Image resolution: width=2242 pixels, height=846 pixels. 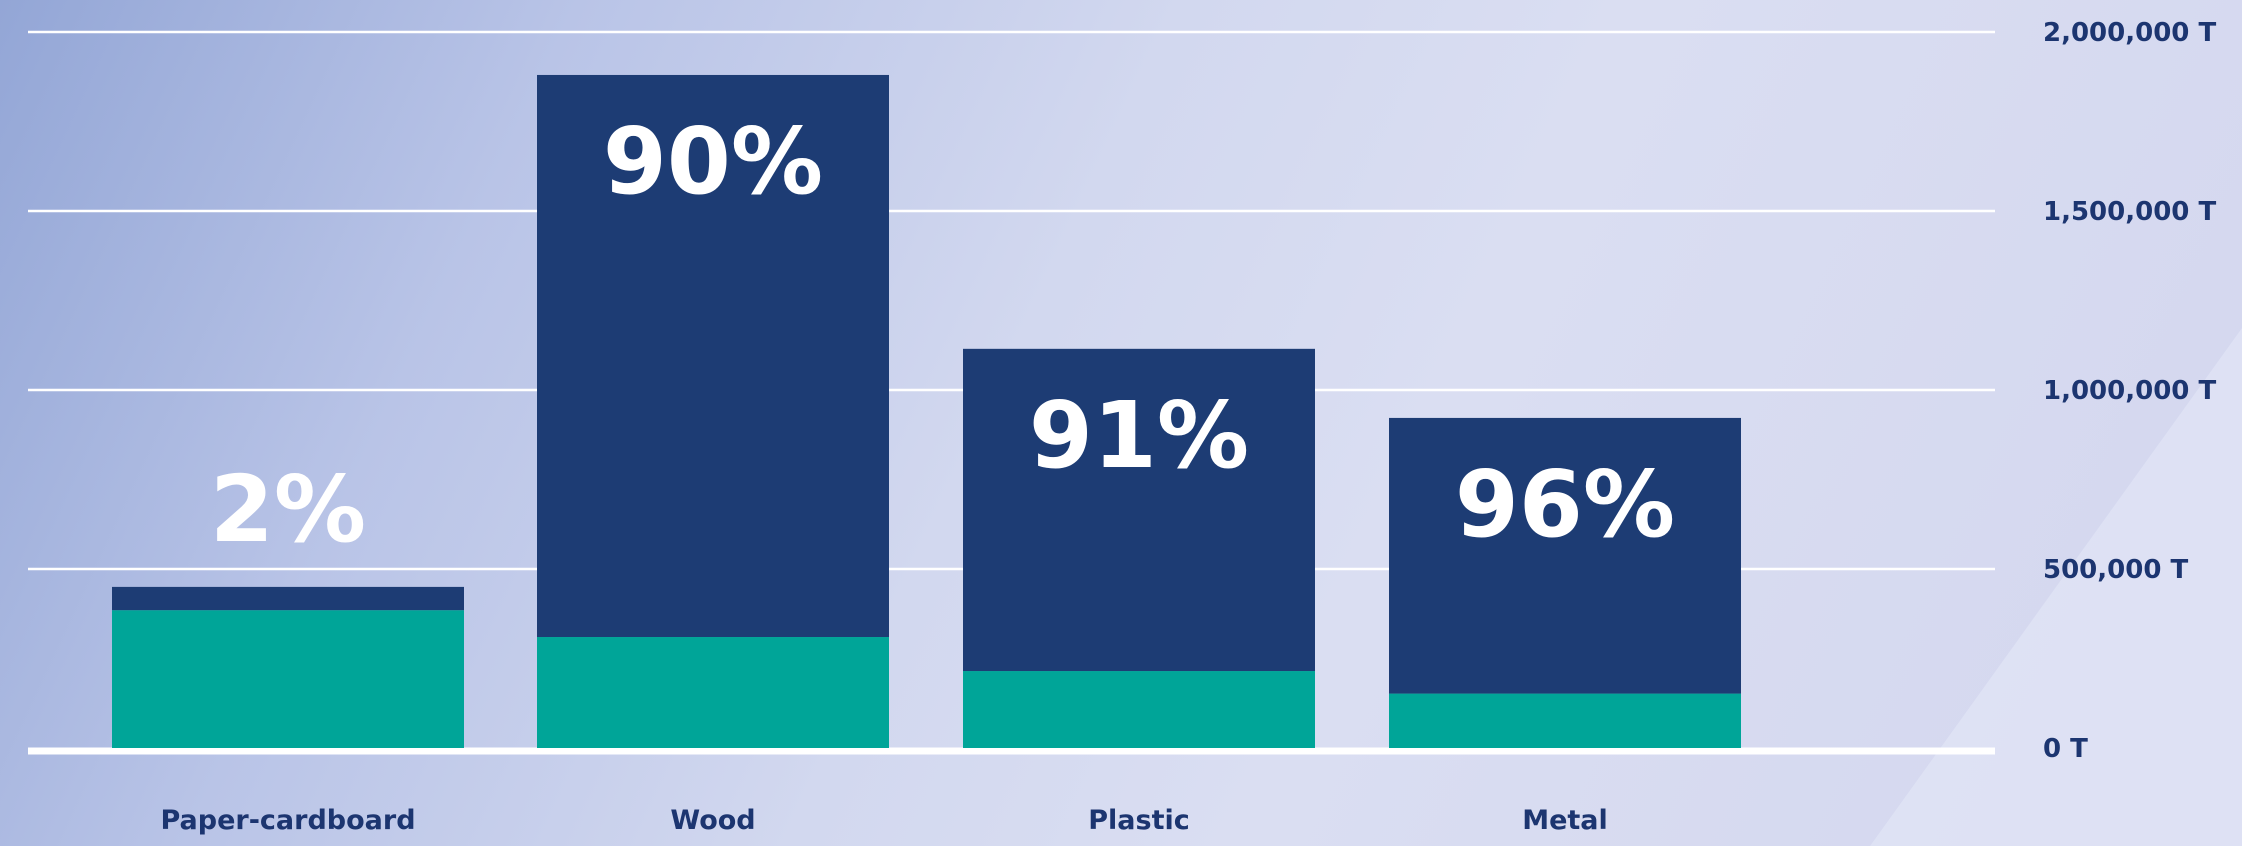 I want to click on corner-triangle-decoration, so click(x=2056, y=587).